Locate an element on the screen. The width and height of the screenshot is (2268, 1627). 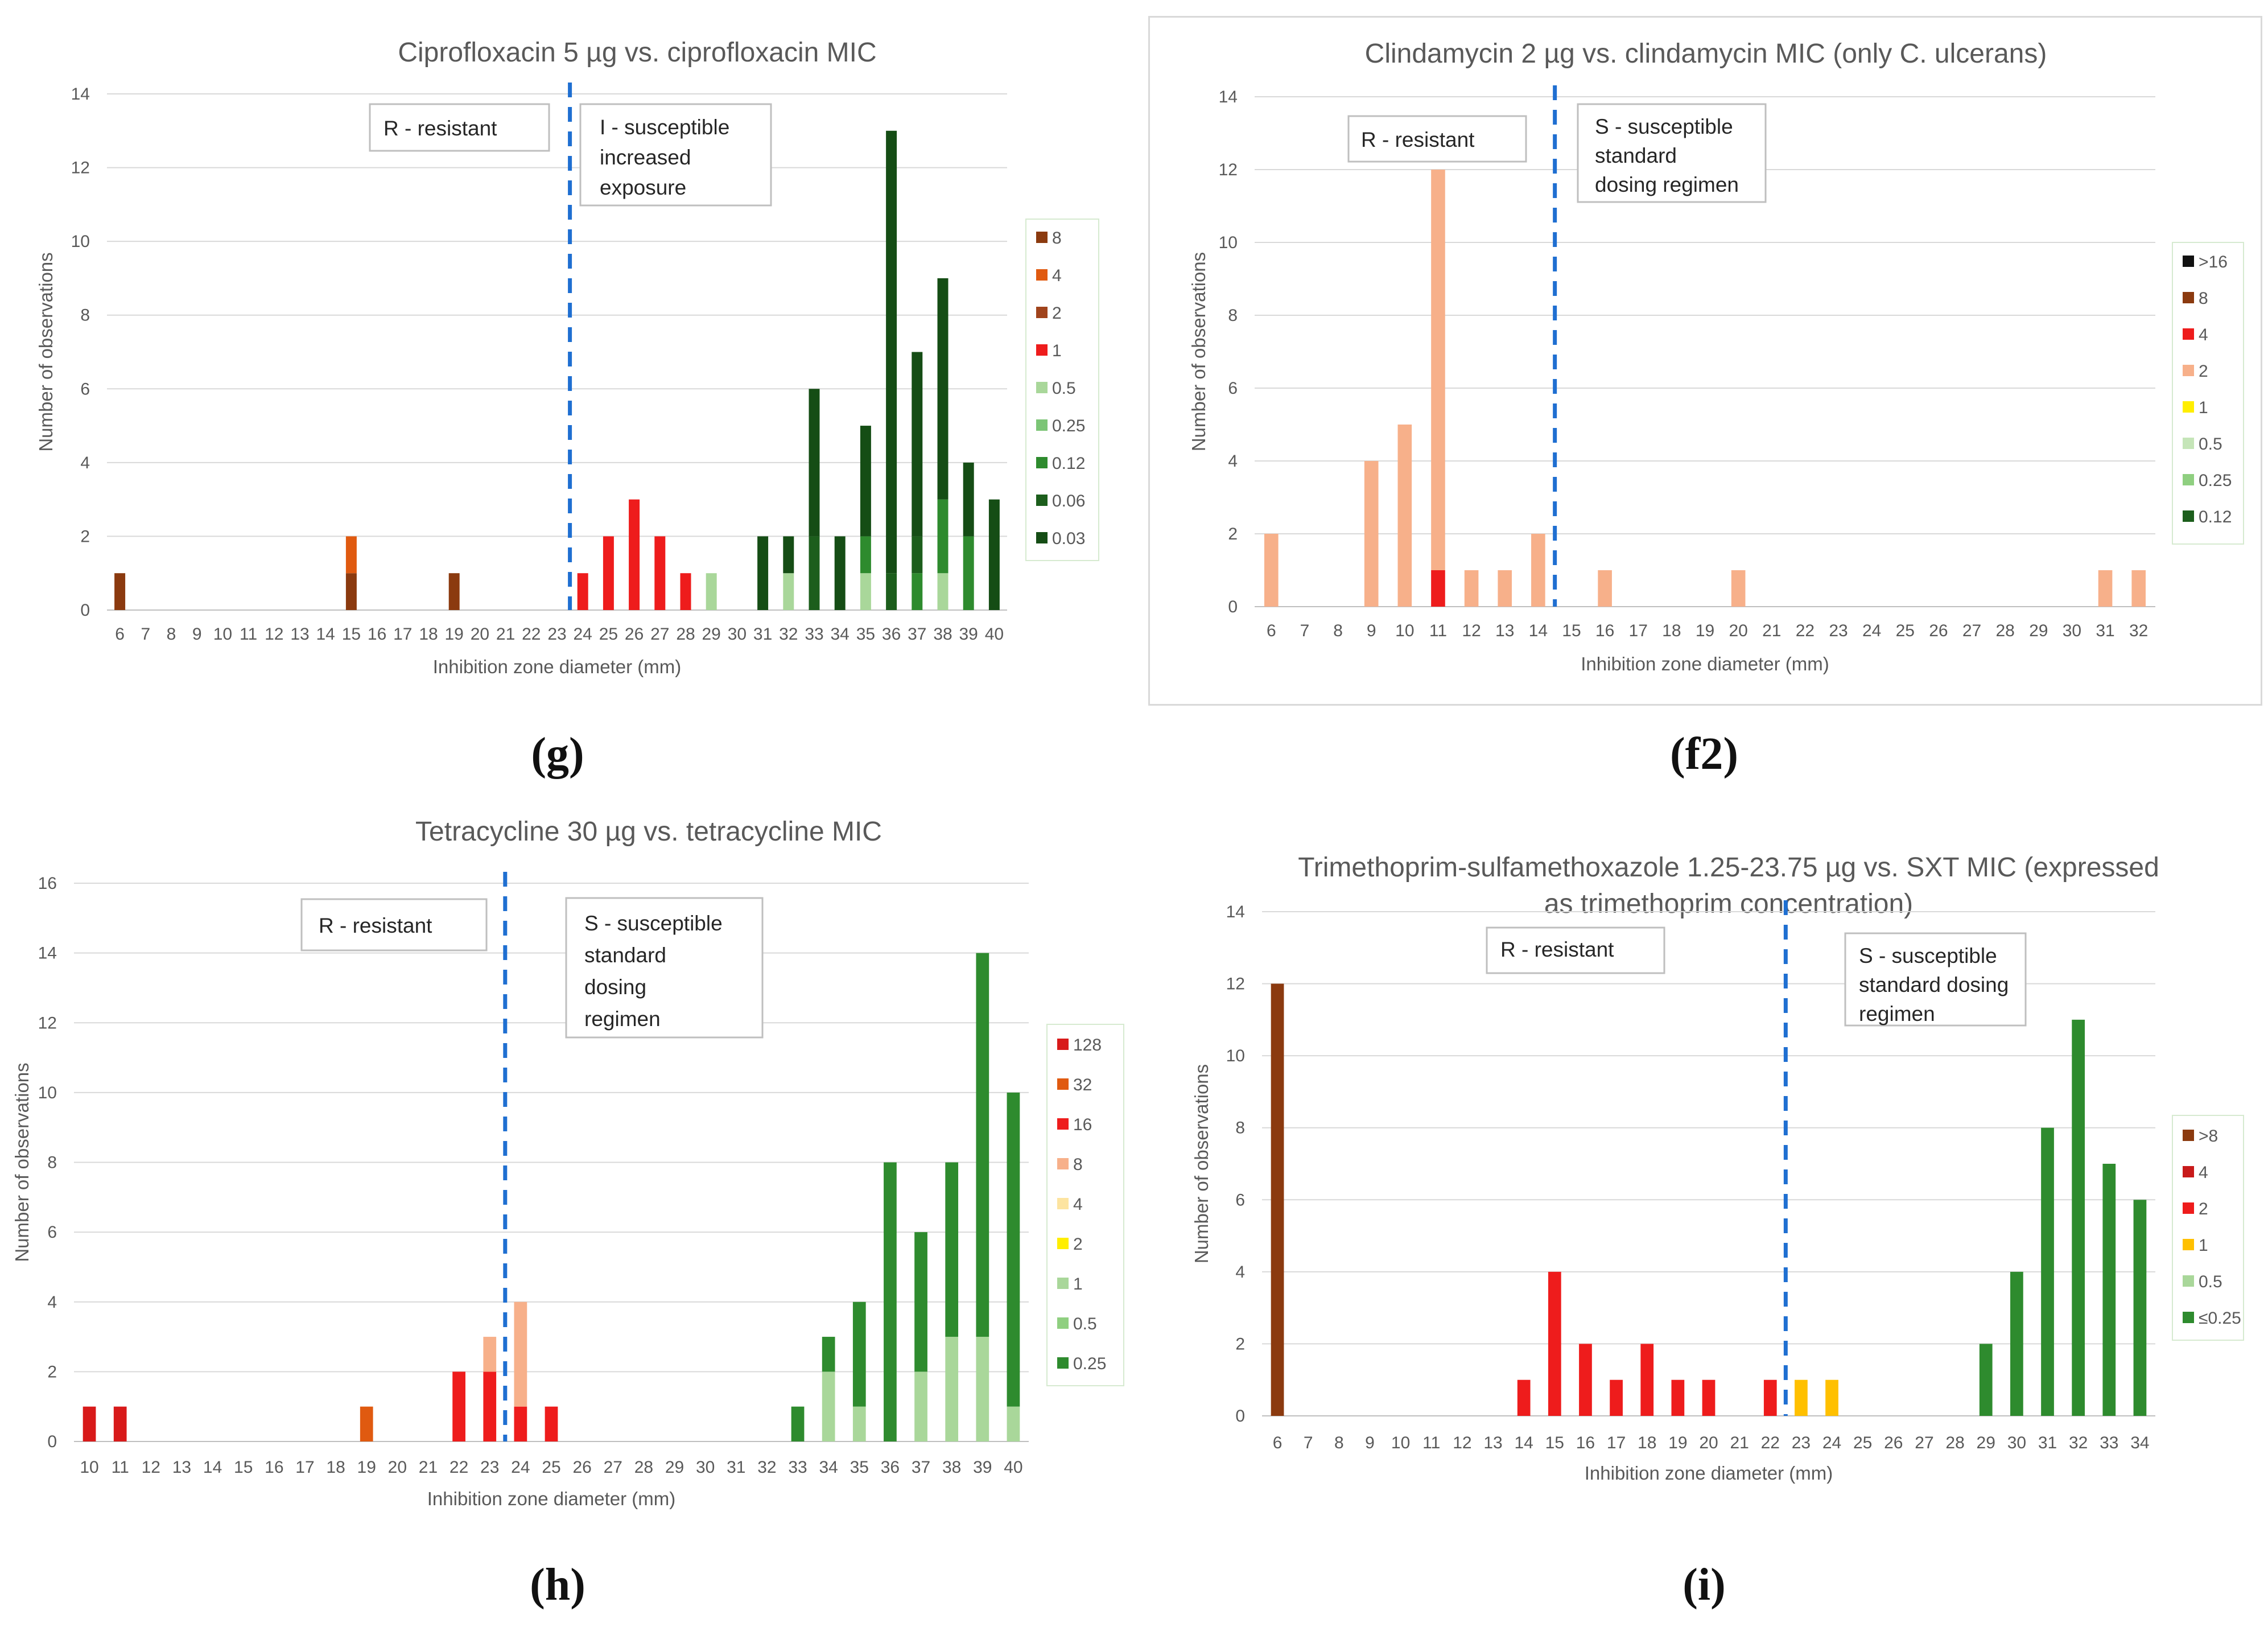
bar-4-x11 is located at coordinates (1438, 588).